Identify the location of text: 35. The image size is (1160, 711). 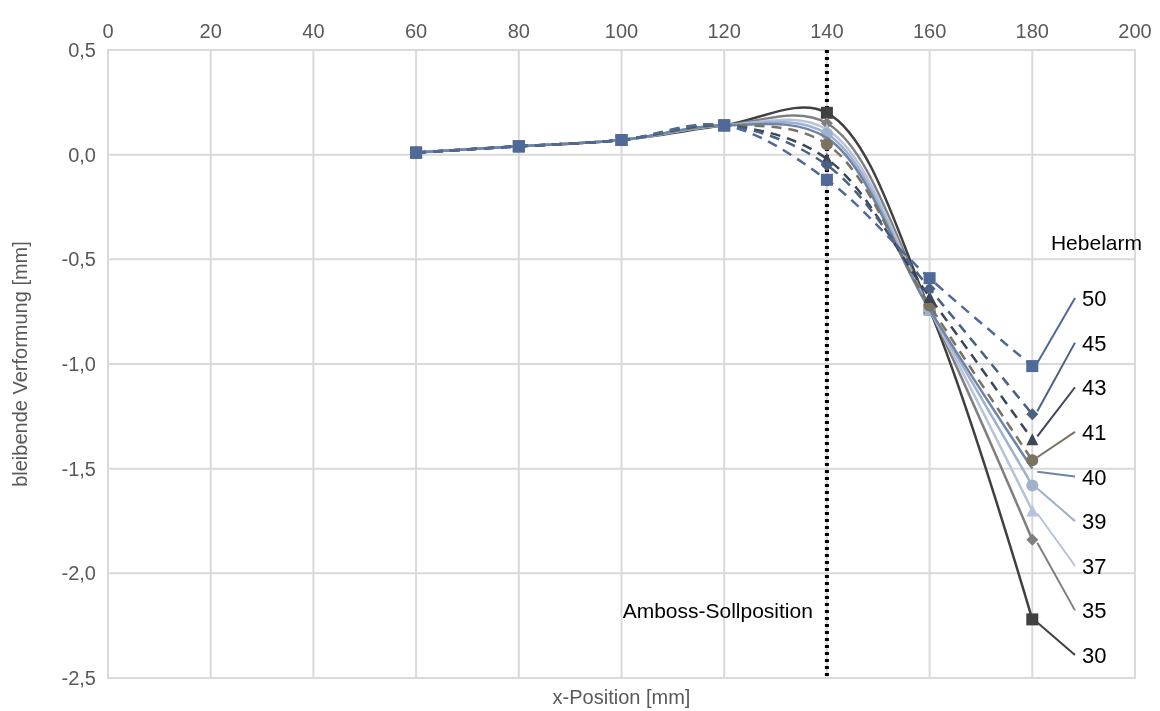
(1094, 611).